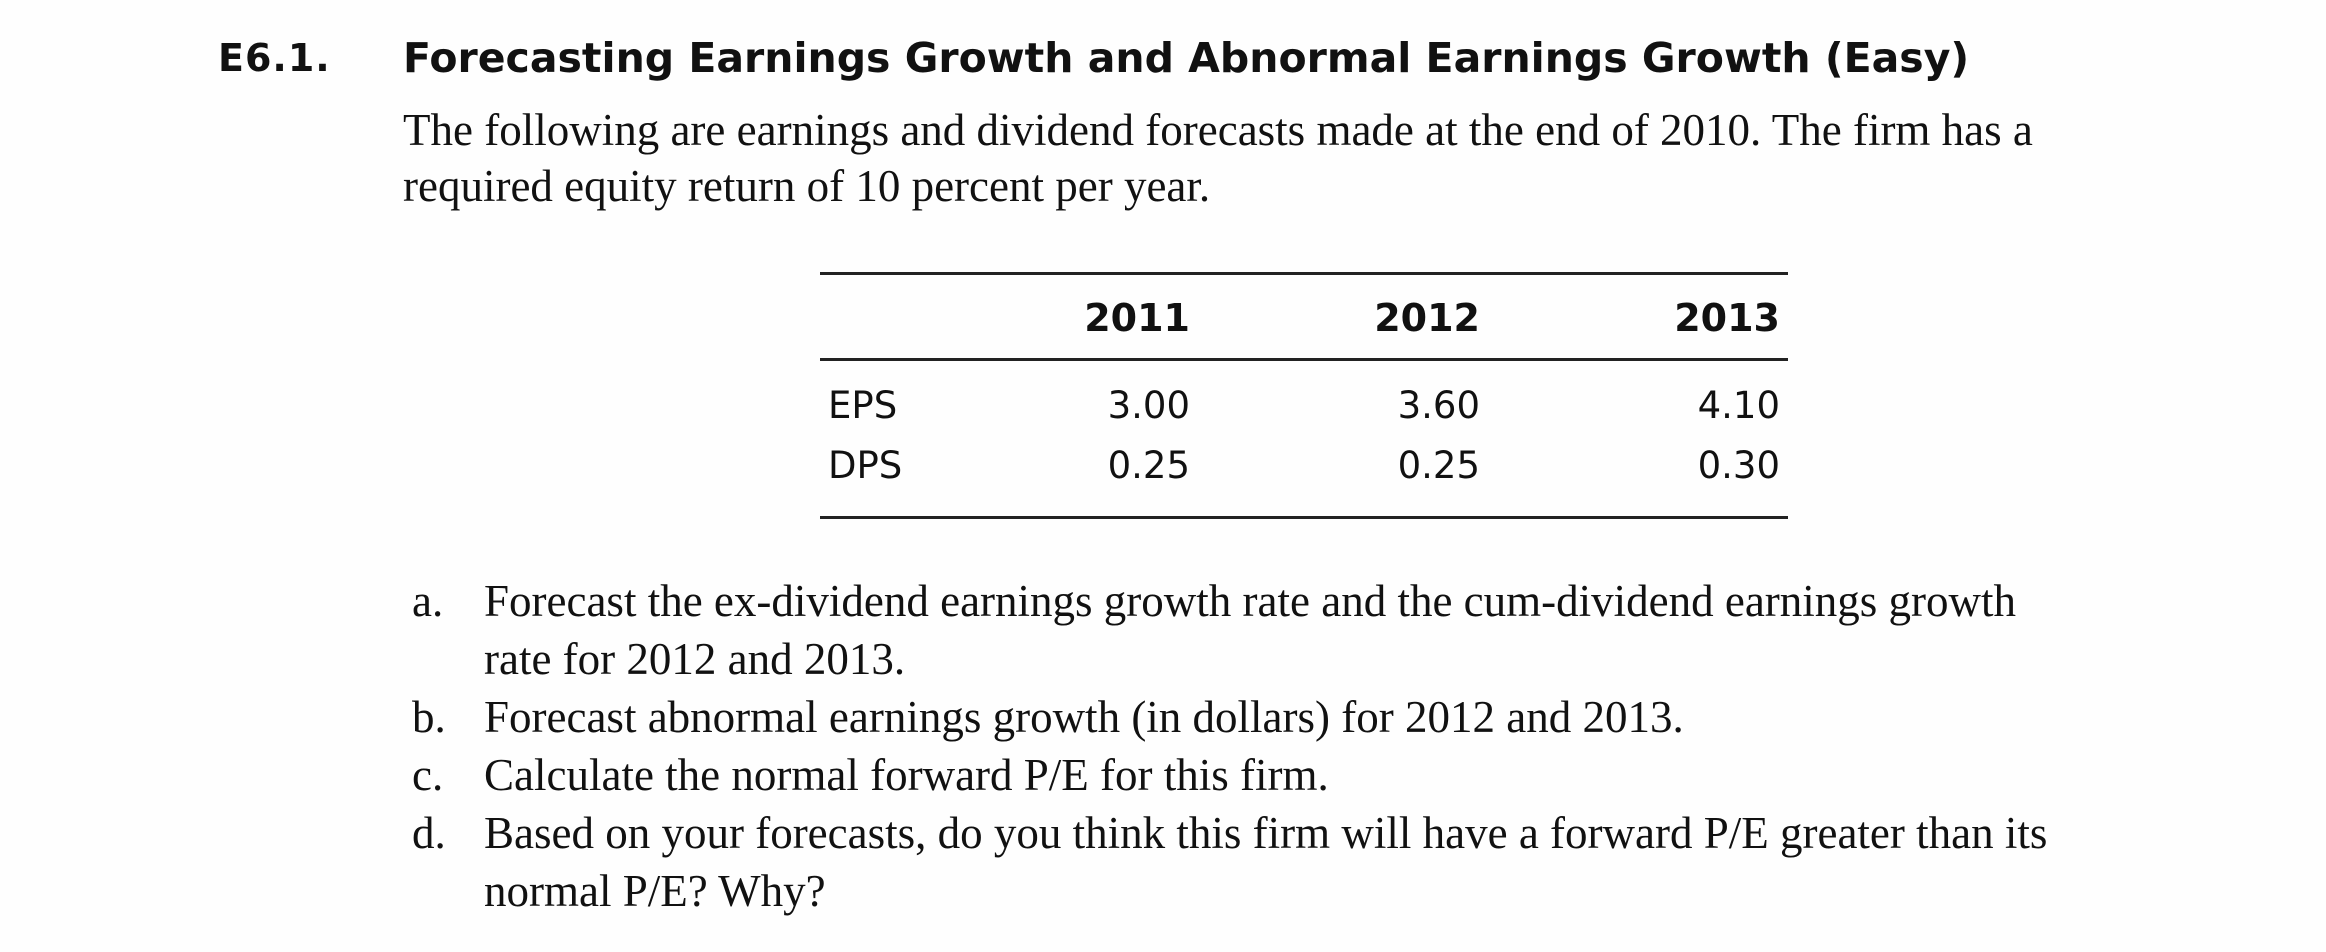 This screenshot has height=952, width=2326. What do you see at coordinates (274, 58) in the screenshot?
I see `exercise-number: E6.1.` at bounding box center [274, 58].